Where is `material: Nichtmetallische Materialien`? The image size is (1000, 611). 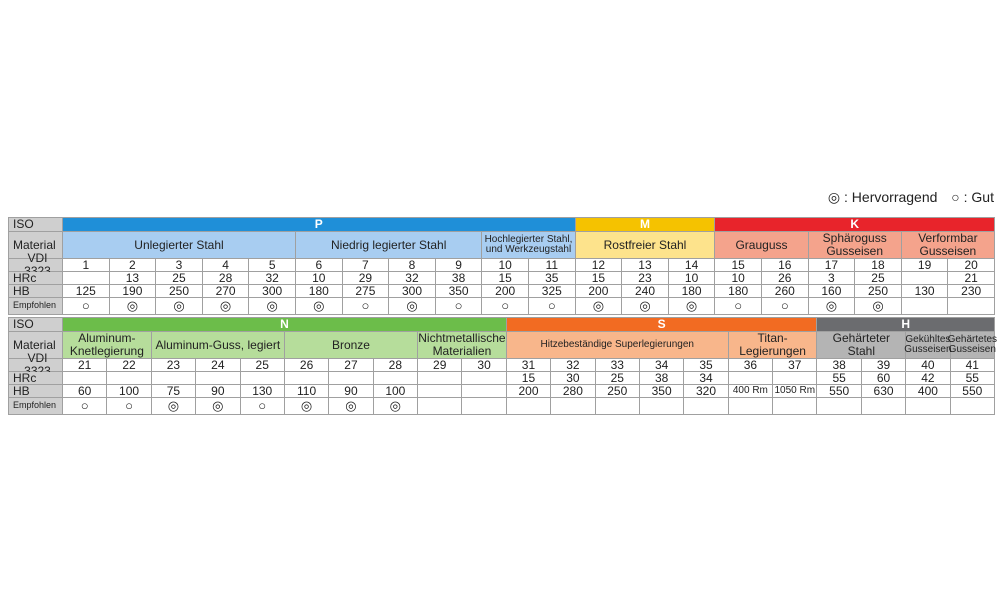
material: Nichtmetallische Materialien is located at coordinates (462, 345).